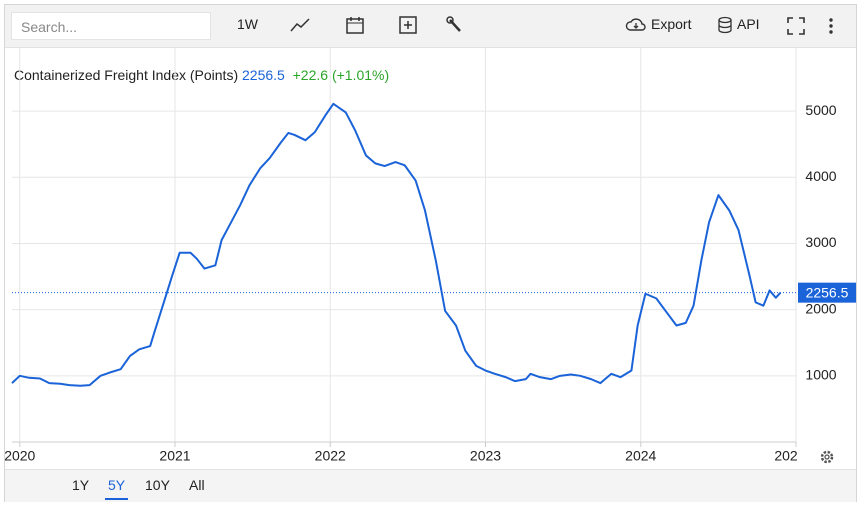 Image resolution: width=861 pixels, height=508 pixels. What do you see at coordinates (157, 485) in the screenshot?
I see `range-button: 10Y` at bounding box center [157, 485].